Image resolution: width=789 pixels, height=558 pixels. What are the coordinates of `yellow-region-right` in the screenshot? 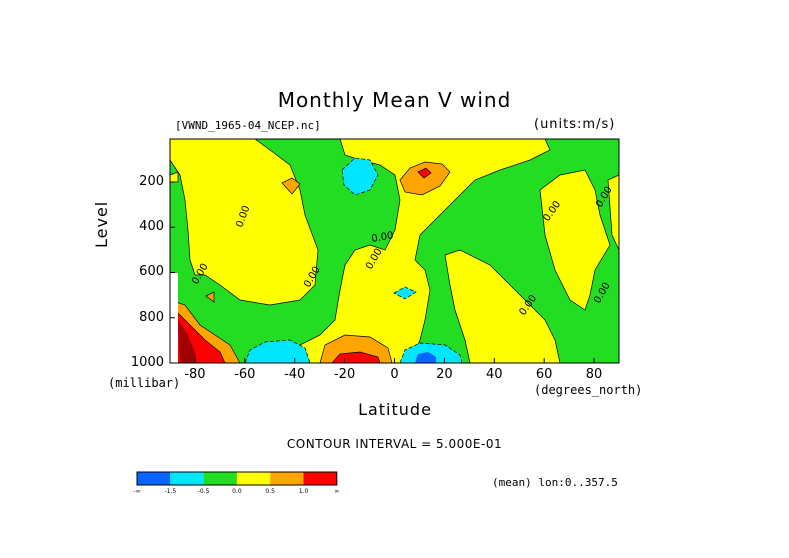 It's located at (502, 306).